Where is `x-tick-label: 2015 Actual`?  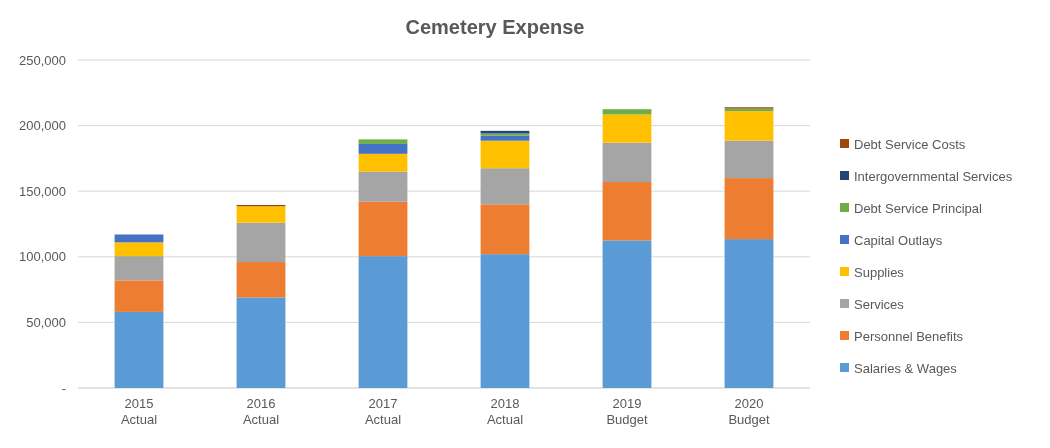 x-tick-label: 2015 Actual is located at coordinates (139, 411).